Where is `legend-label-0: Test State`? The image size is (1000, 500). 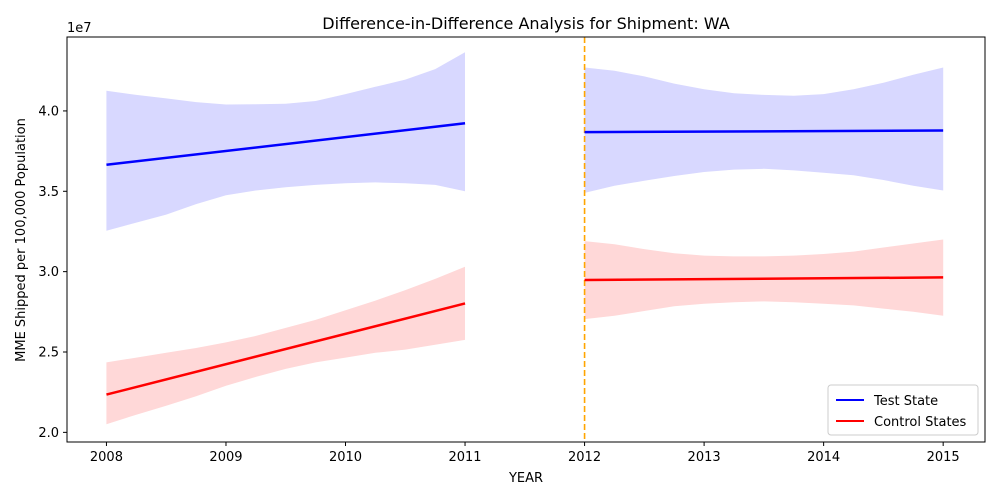
legend-label-0: Test State is located at coordinates (905, 401).